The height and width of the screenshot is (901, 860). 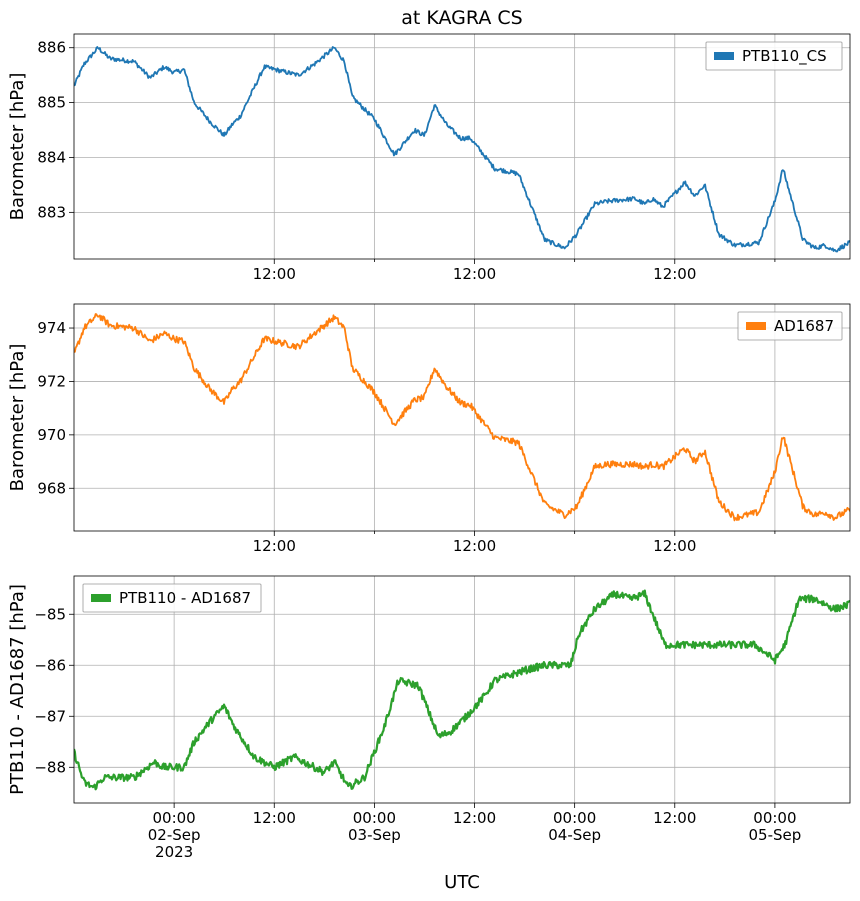 I want to click on y-tick-label: −85, so click(x=50, y=614).